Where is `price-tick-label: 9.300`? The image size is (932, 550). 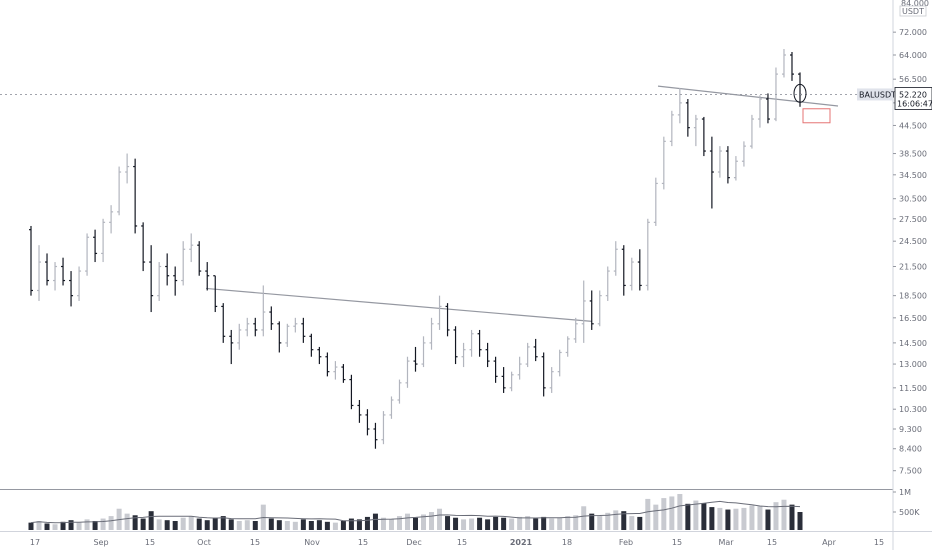 price-tick-label: 9.300 is located at coordinates (910, 429).